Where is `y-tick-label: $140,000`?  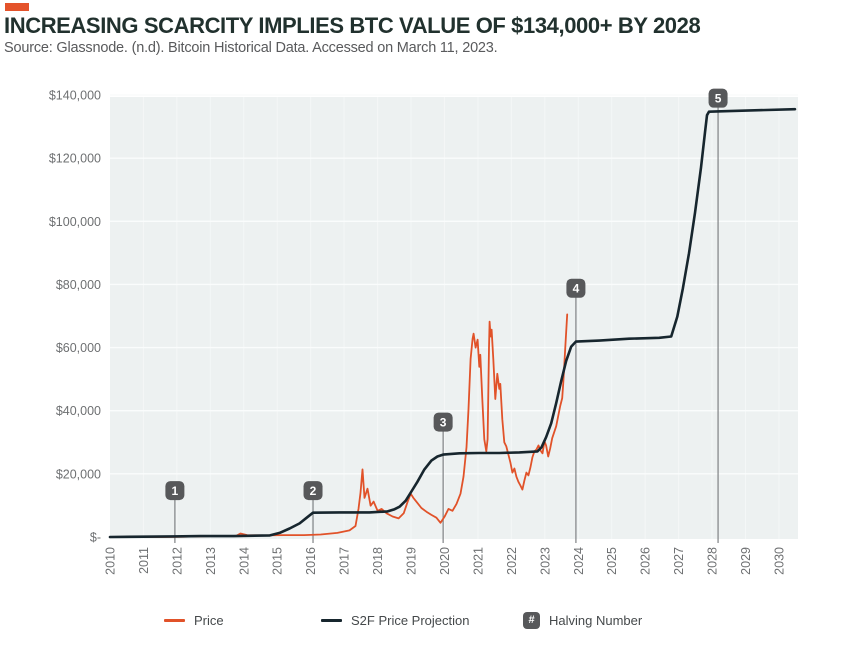 y-tick-label: $140,000 is located at coordinates (75, 96).